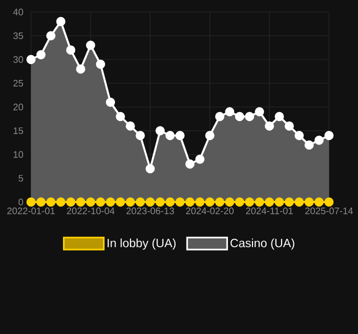  I want to click on y-tick-label: 35, so click(18, 36).